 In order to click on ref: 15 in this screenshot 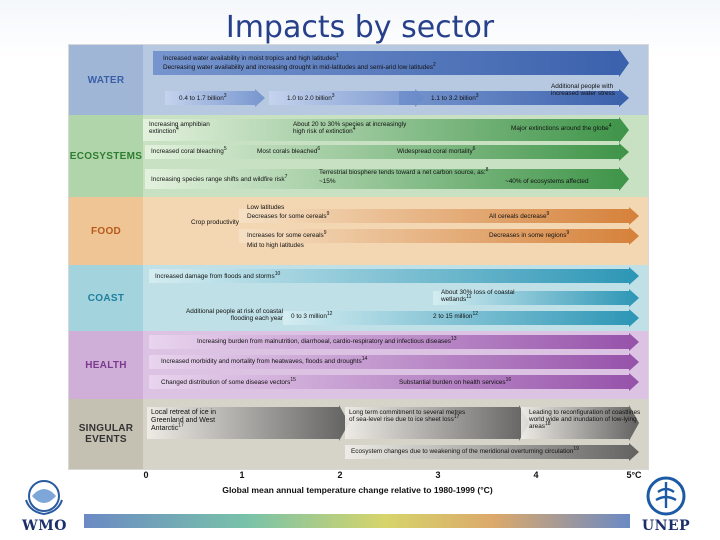, I will do `click(293, 379)`.